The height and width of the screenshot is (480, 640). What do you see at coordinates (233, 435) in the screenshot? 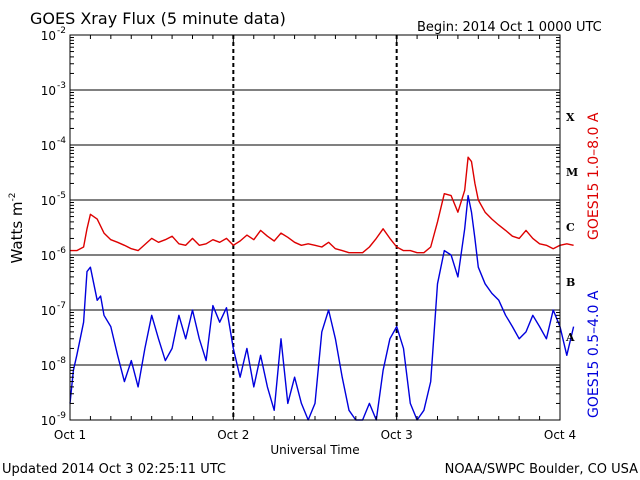
I see `x-tick-label: Oct 2` at bounding box center [233, 435].